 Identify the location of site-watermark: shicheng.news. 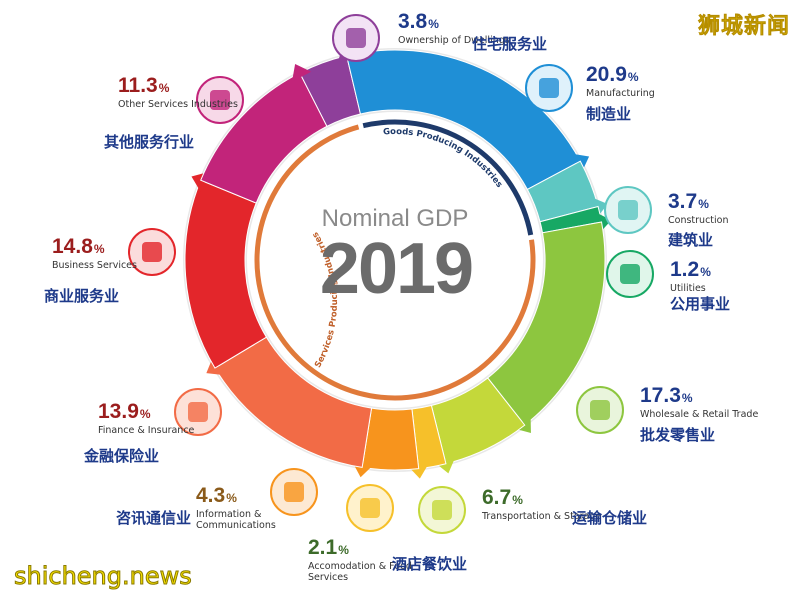
(103, 576).